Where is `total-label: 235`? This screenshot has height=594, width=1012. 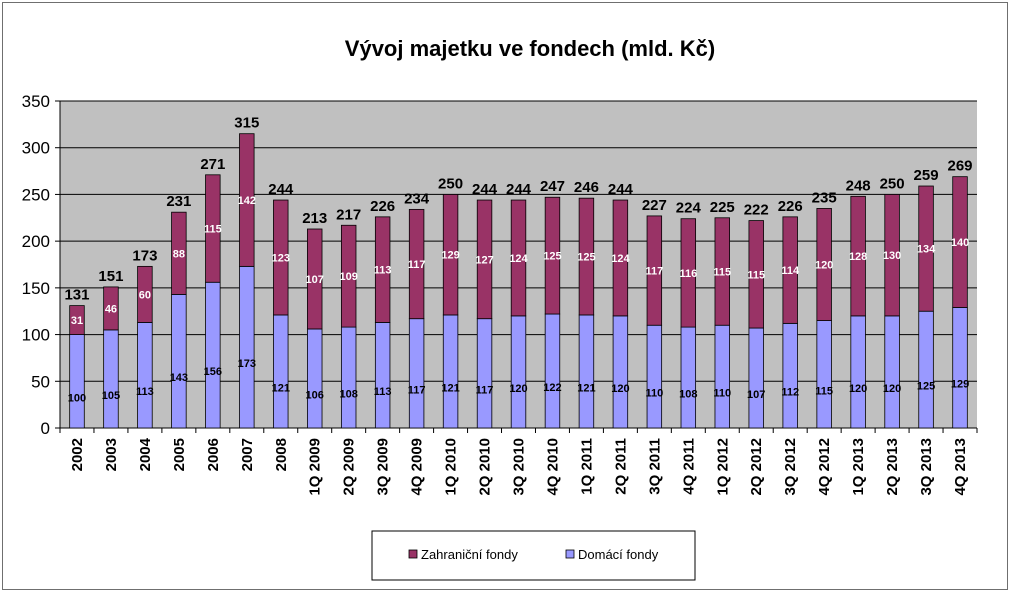 total-label: 235 is located at coordinates (824, 197).